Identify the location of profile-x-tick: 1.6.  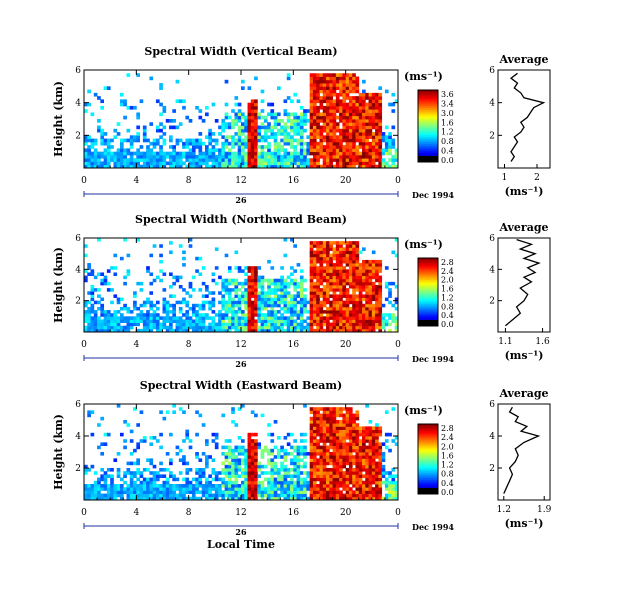
(542, 342).